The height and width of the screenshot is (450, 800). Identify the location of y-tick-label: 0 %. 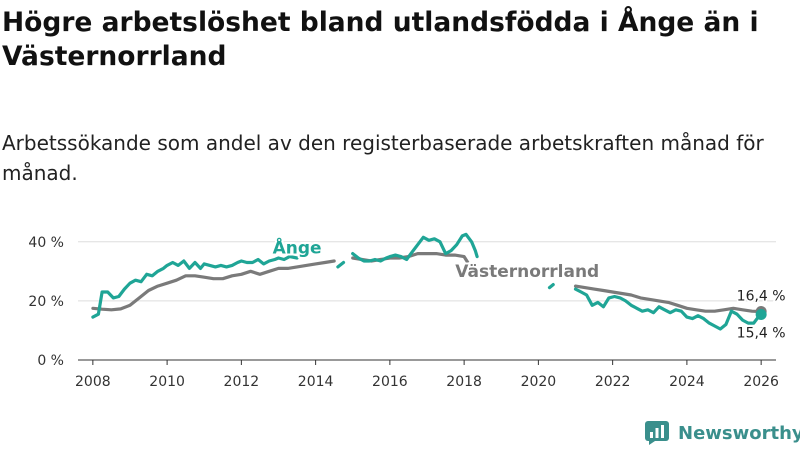
(50, 361).